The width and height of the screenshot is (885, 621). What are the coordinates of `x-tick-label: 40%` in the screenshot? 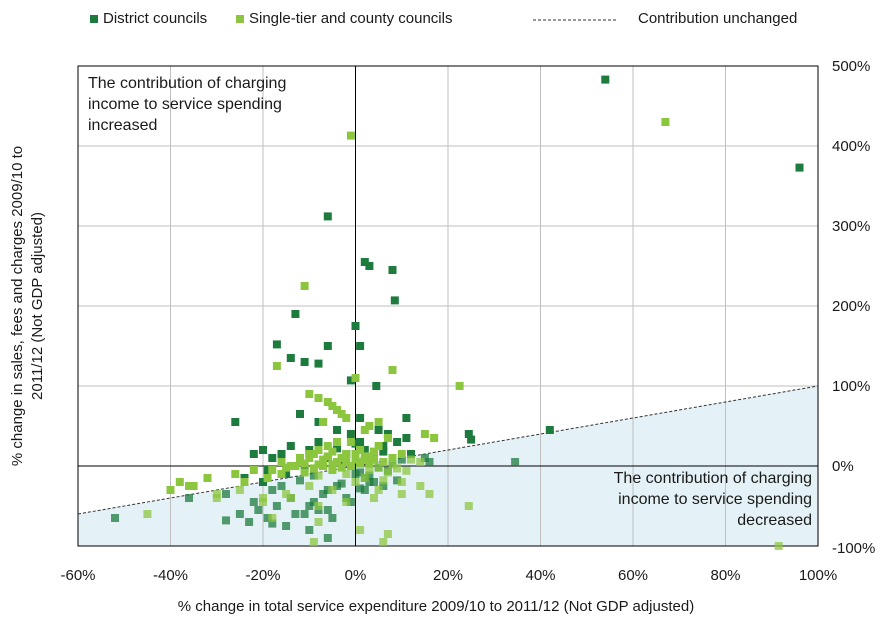 It's located at (540, 575).